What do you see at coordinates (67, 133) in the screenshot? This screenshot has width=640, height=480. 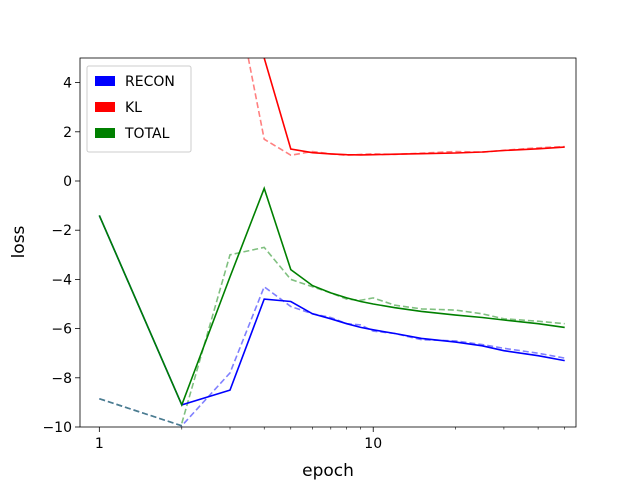 I see `y-tick-label: 2` at bounding box center [67, 133].